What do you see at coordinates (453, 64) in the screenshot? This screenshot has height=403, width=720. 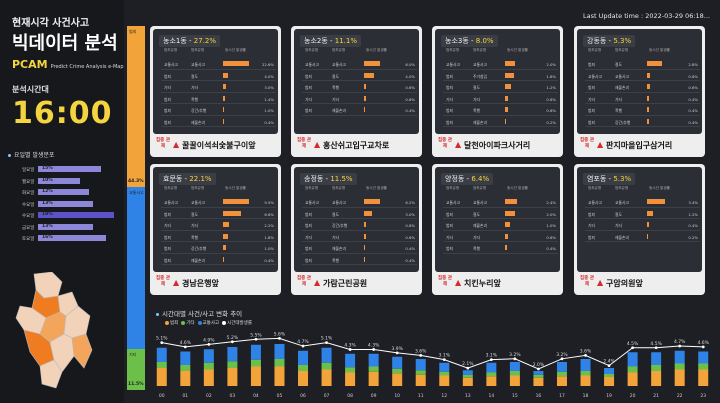 I see `row-category: 교통사고` at bounding box center [453, 64].